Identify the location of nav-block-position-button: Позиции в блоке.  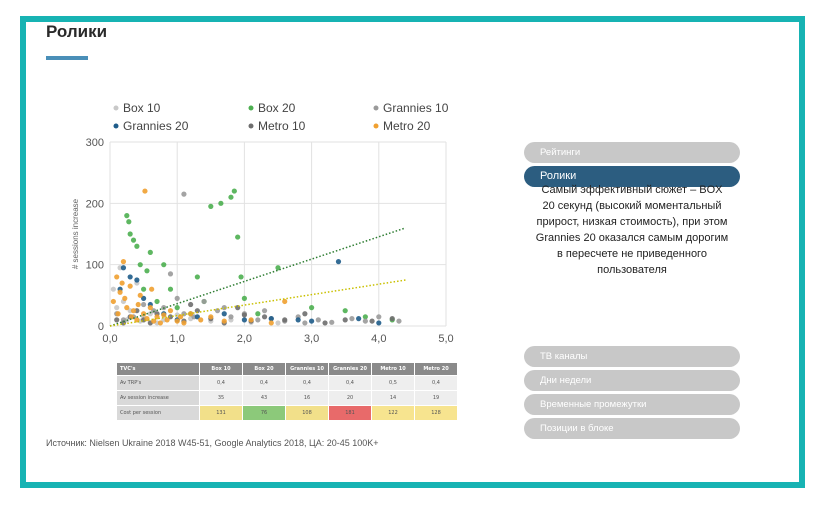
(632, 428).